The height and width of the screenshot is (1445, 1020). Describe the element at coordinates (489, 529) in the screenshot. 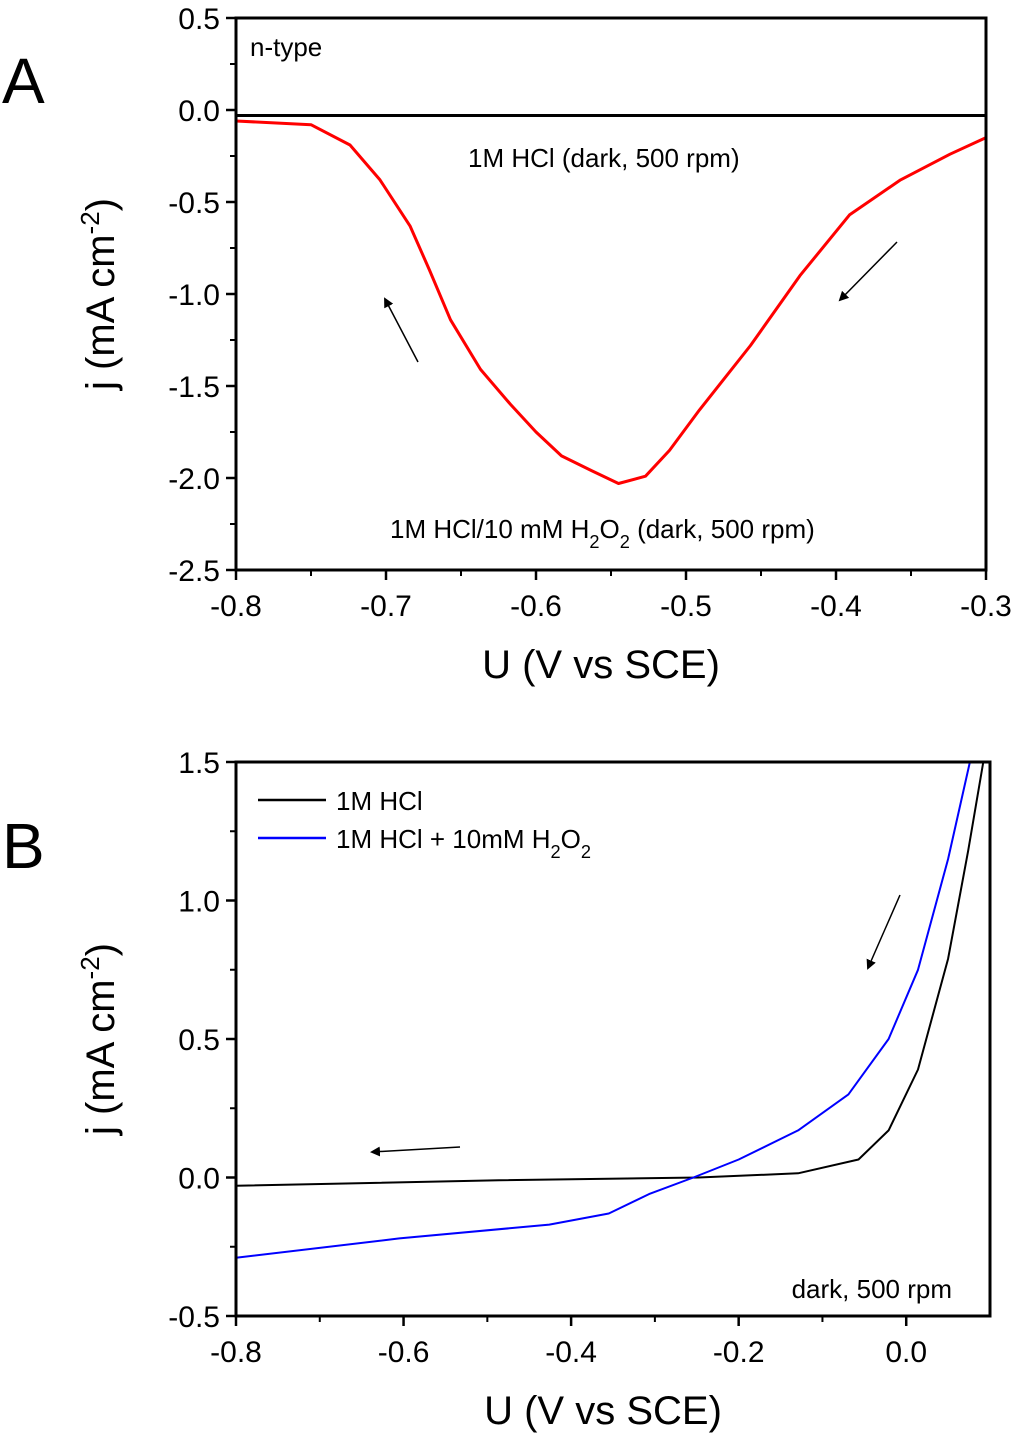

I see `text-part: 1M HCl/10 mM H` at that location.